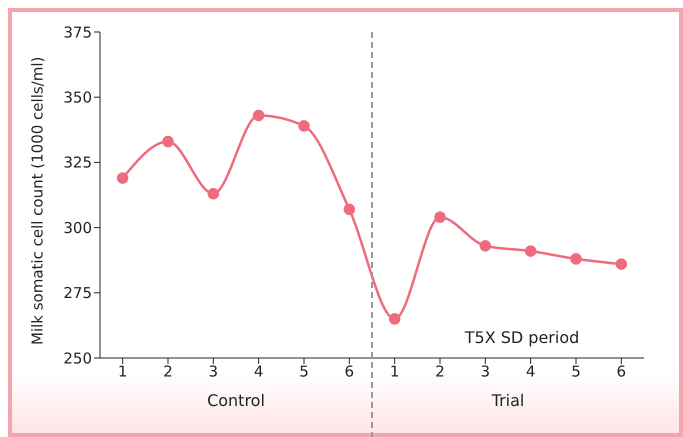 The height and width of the screenshot is (437, 683). I want to click on y-tick-label: 350, so click(77, 97).